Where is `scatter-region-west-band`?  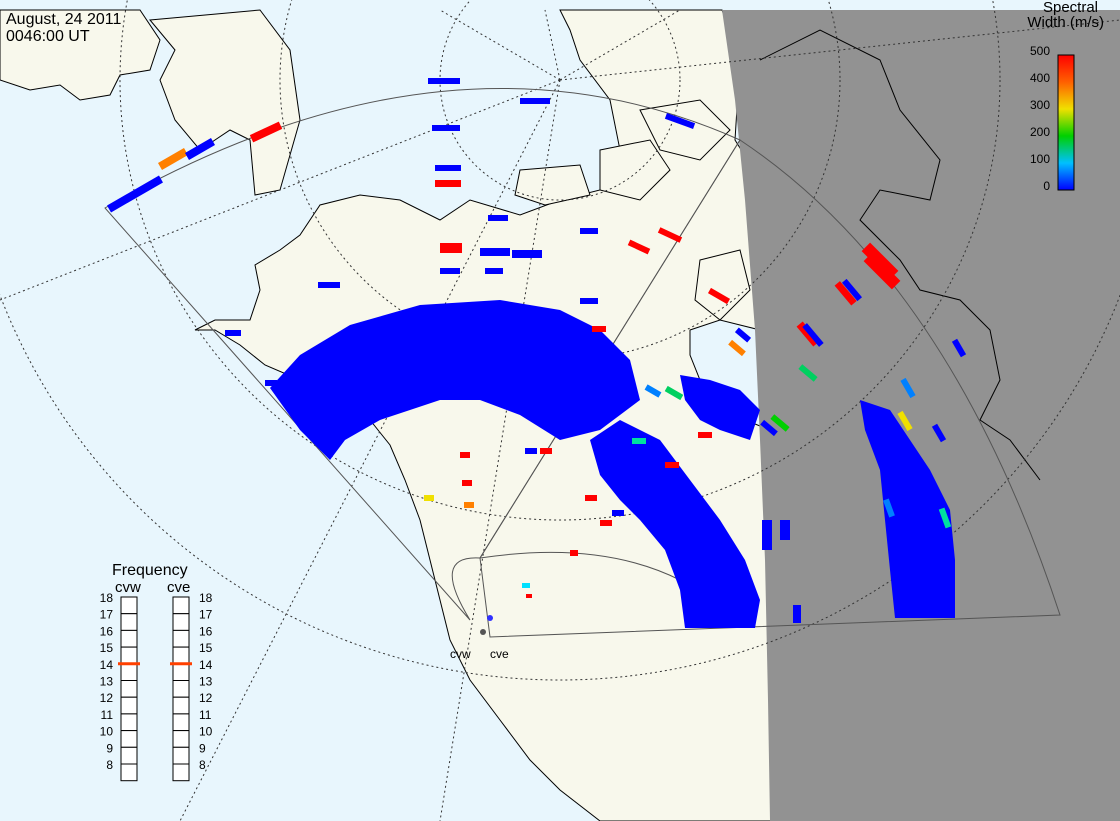
scatter-region-west-band is located at coordinates (455, 380).